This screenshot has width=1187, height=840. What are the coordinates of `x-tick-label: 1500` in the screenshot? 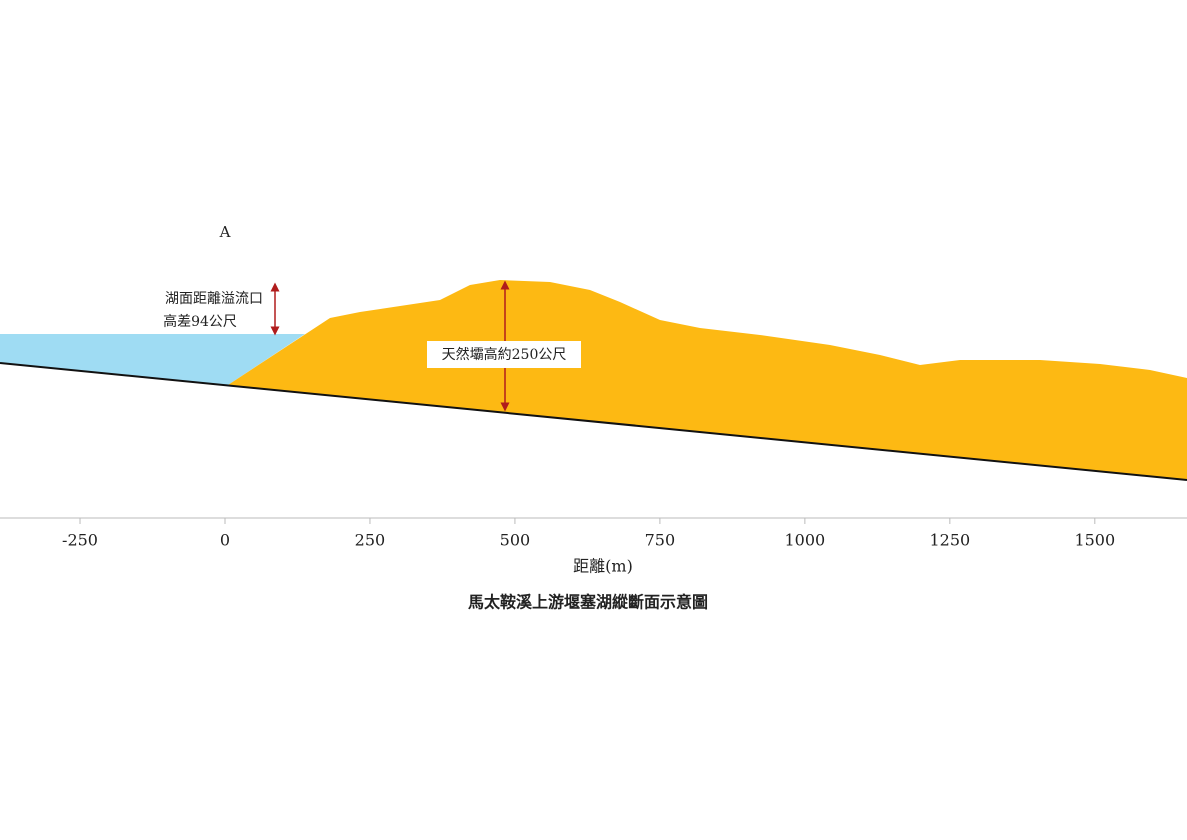 It's located at (1094, 540).